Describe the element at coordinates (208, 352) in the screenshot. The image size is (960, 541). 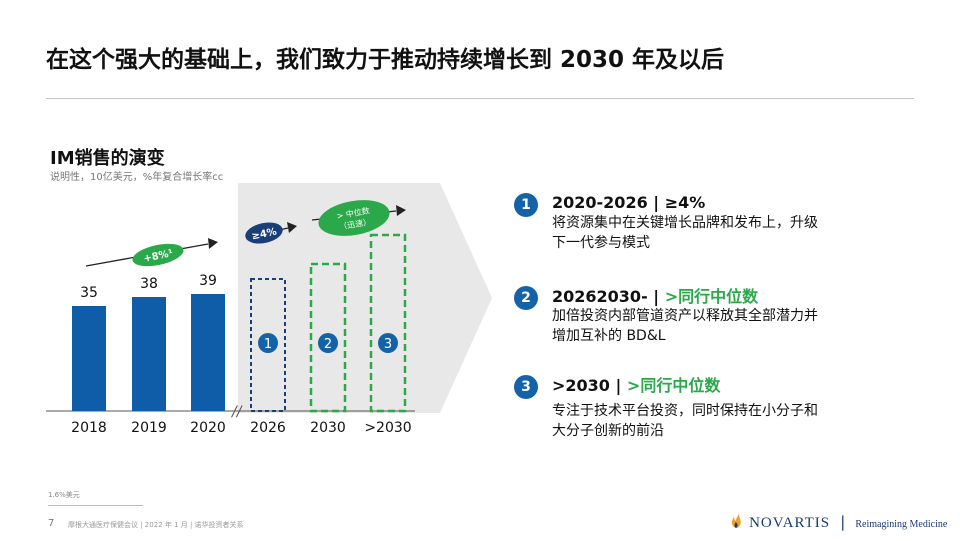
I see `bar-2020` at that location.